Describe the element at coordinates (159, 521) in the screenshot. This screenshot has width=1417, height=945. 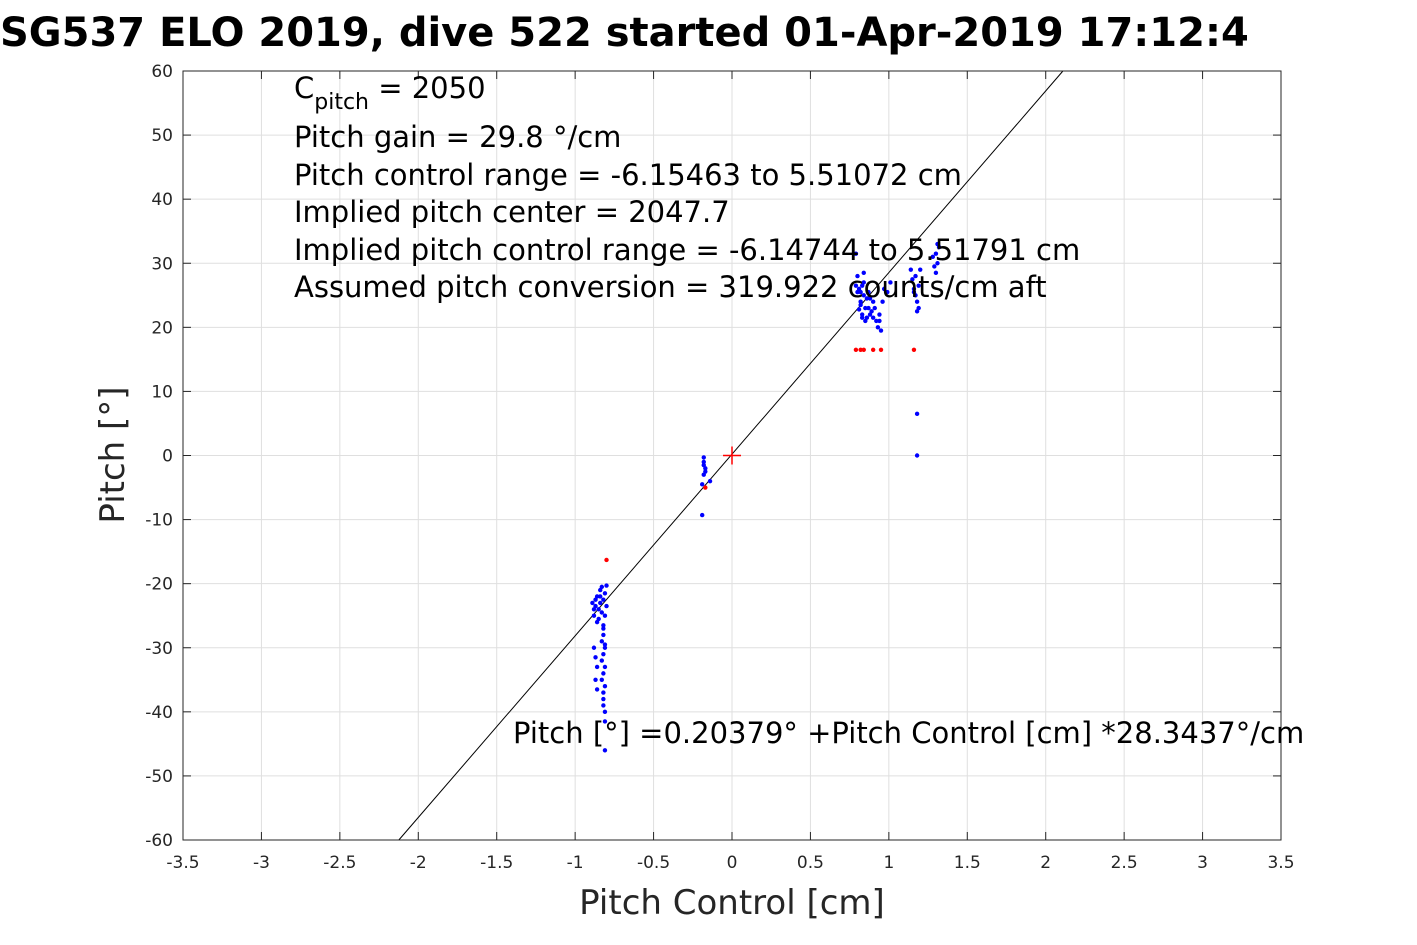
I see `y-tick-label: -10` at that location.